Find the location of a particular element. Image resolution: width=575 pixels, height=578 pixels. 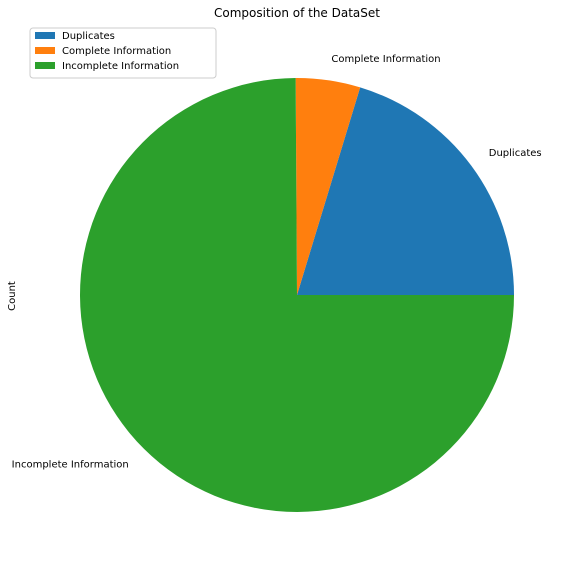

slice-label-complete-information: Complete Information is located at coordinates (385, 59).